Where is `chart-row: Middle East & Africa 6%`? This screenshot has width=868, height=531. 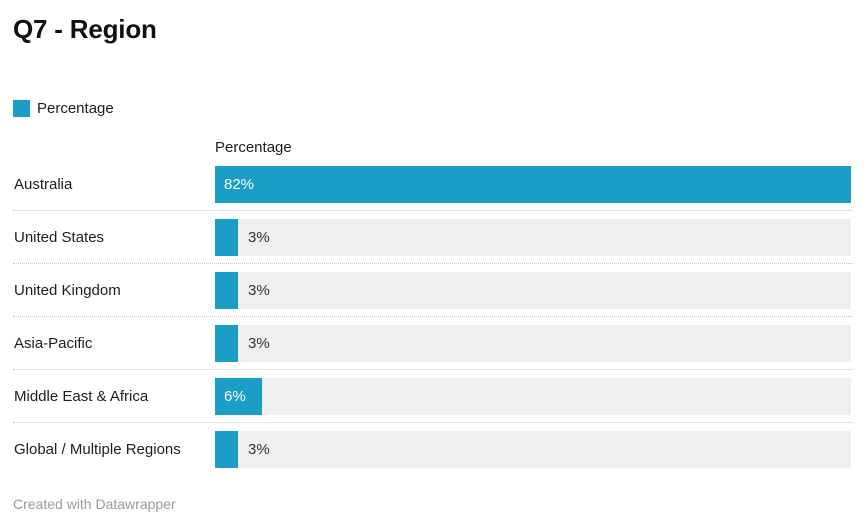
chart-row: Middle East & Africa 6% is located at coordinates (434, 404).